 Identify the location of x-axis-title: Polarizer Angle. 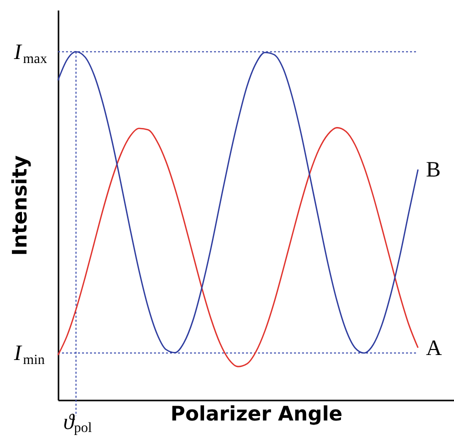
(256, 414).